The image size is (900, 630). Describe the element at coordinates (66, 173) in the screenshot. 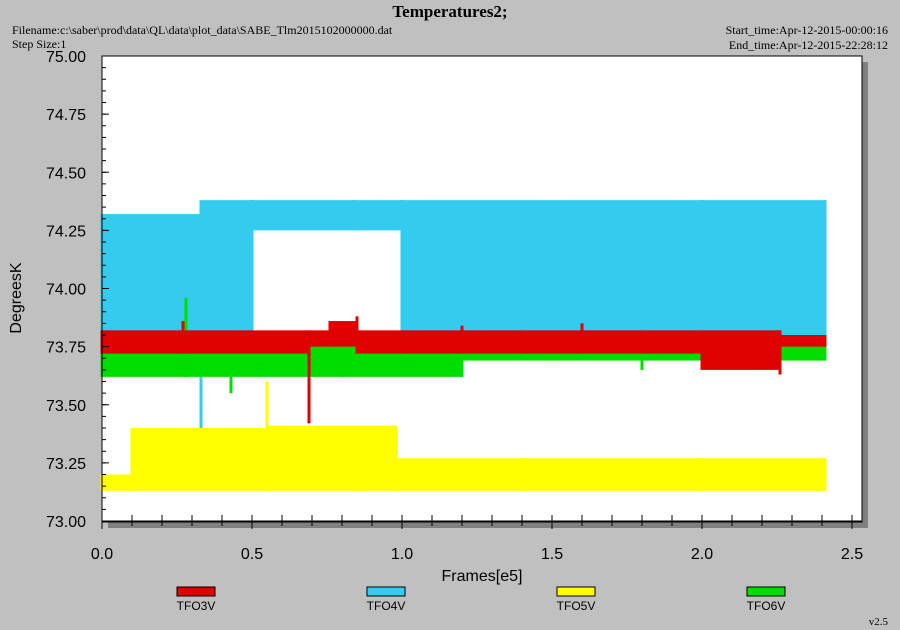

I see `y-tick-label: 74.50` at that location.